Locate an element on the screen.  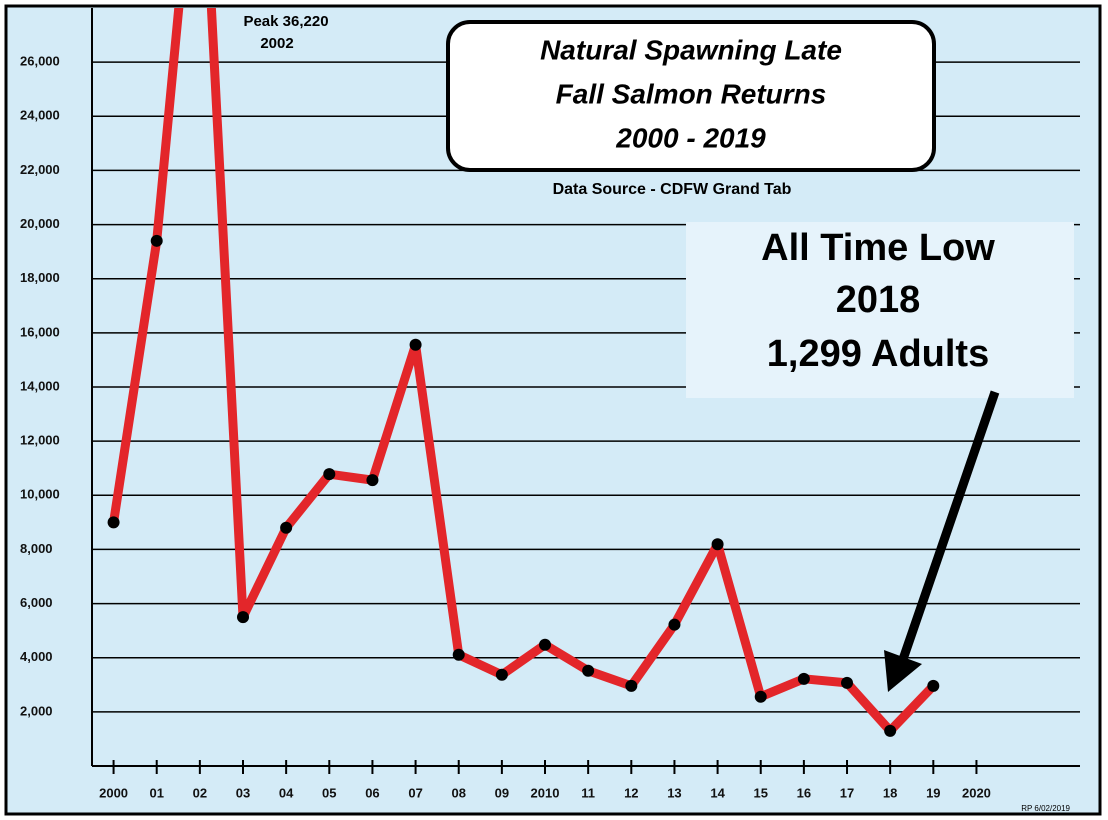
x-tick-label: 08 is located at coordinates (458, 792).